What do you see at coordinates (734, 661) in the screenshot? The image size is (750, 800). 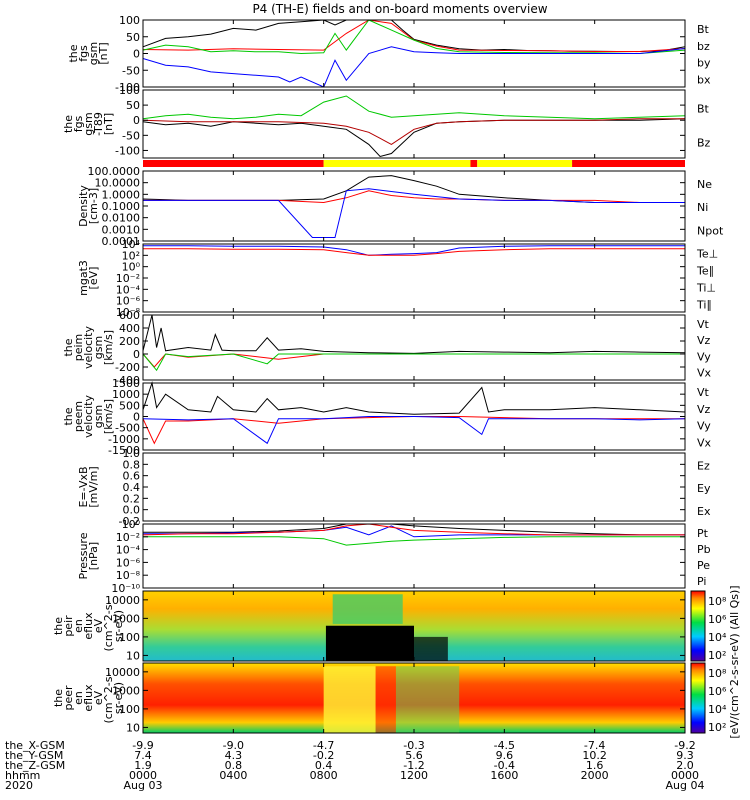 I see `colorbar-label: [eV/(cm^2-s-sr-eV) (All Qs)]` at bounding box center [734, 661].